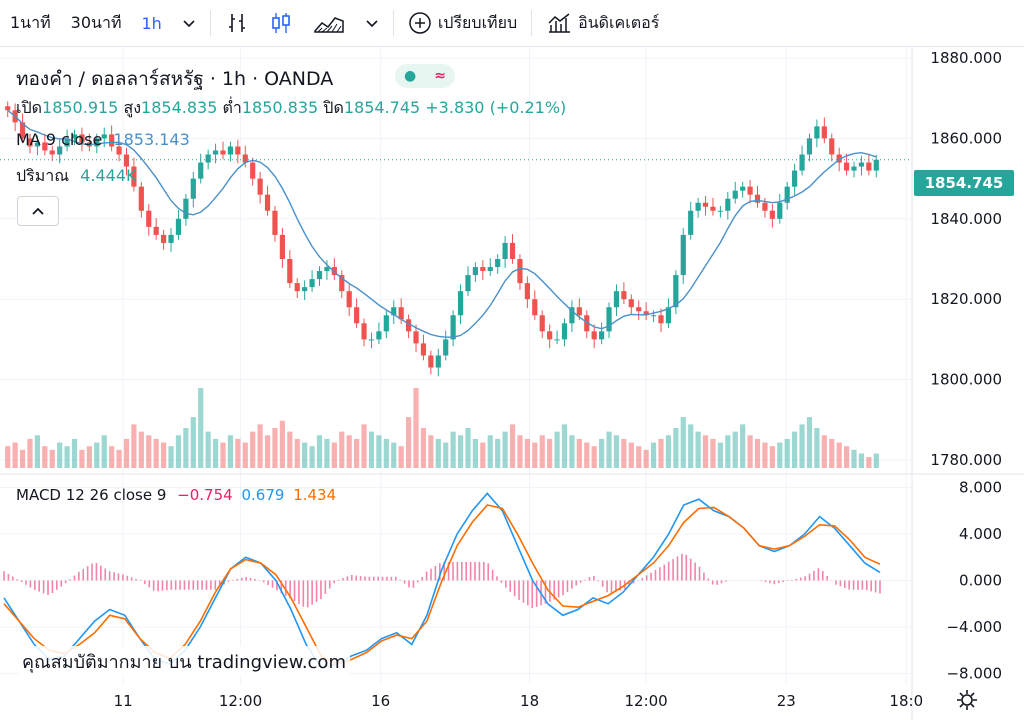 This screenshot has height=720, width=1024. What do you see at coordinates (176, 495) in the screenshot?
I see `macd-legend: MACD 12 26 close 9 −0.754 0.679 1.434` at bounding box center [176, 495].